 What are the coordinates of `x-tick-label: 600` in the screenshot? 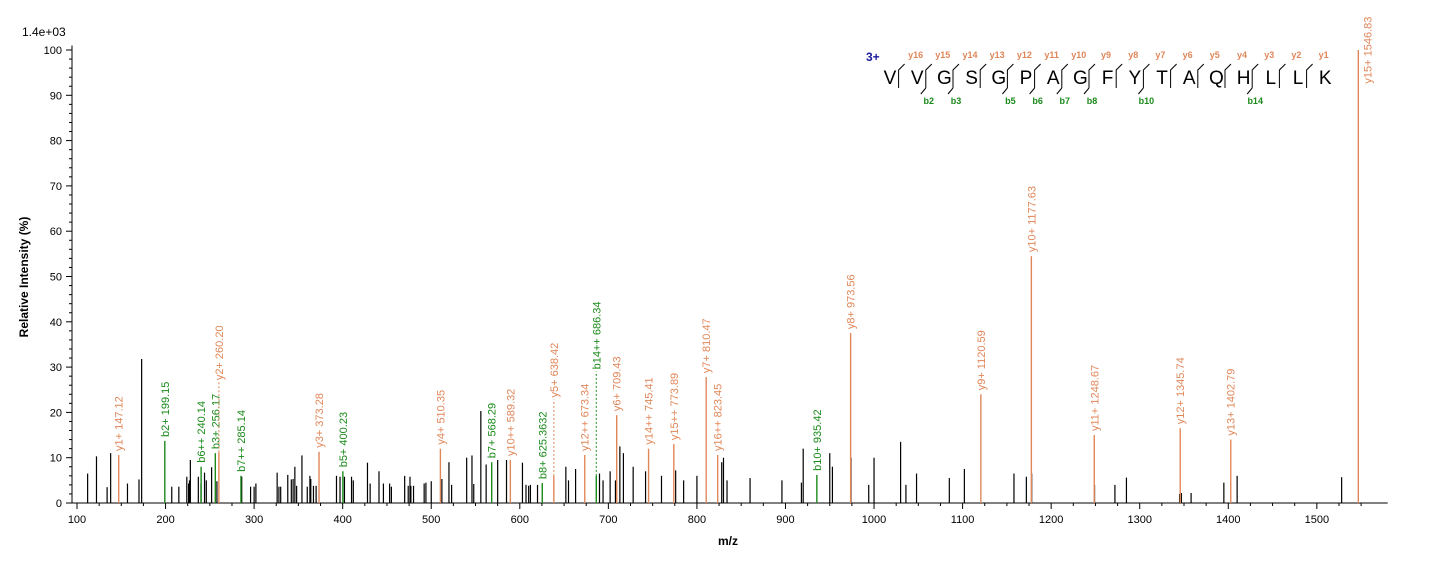 It's located at (520, 520).